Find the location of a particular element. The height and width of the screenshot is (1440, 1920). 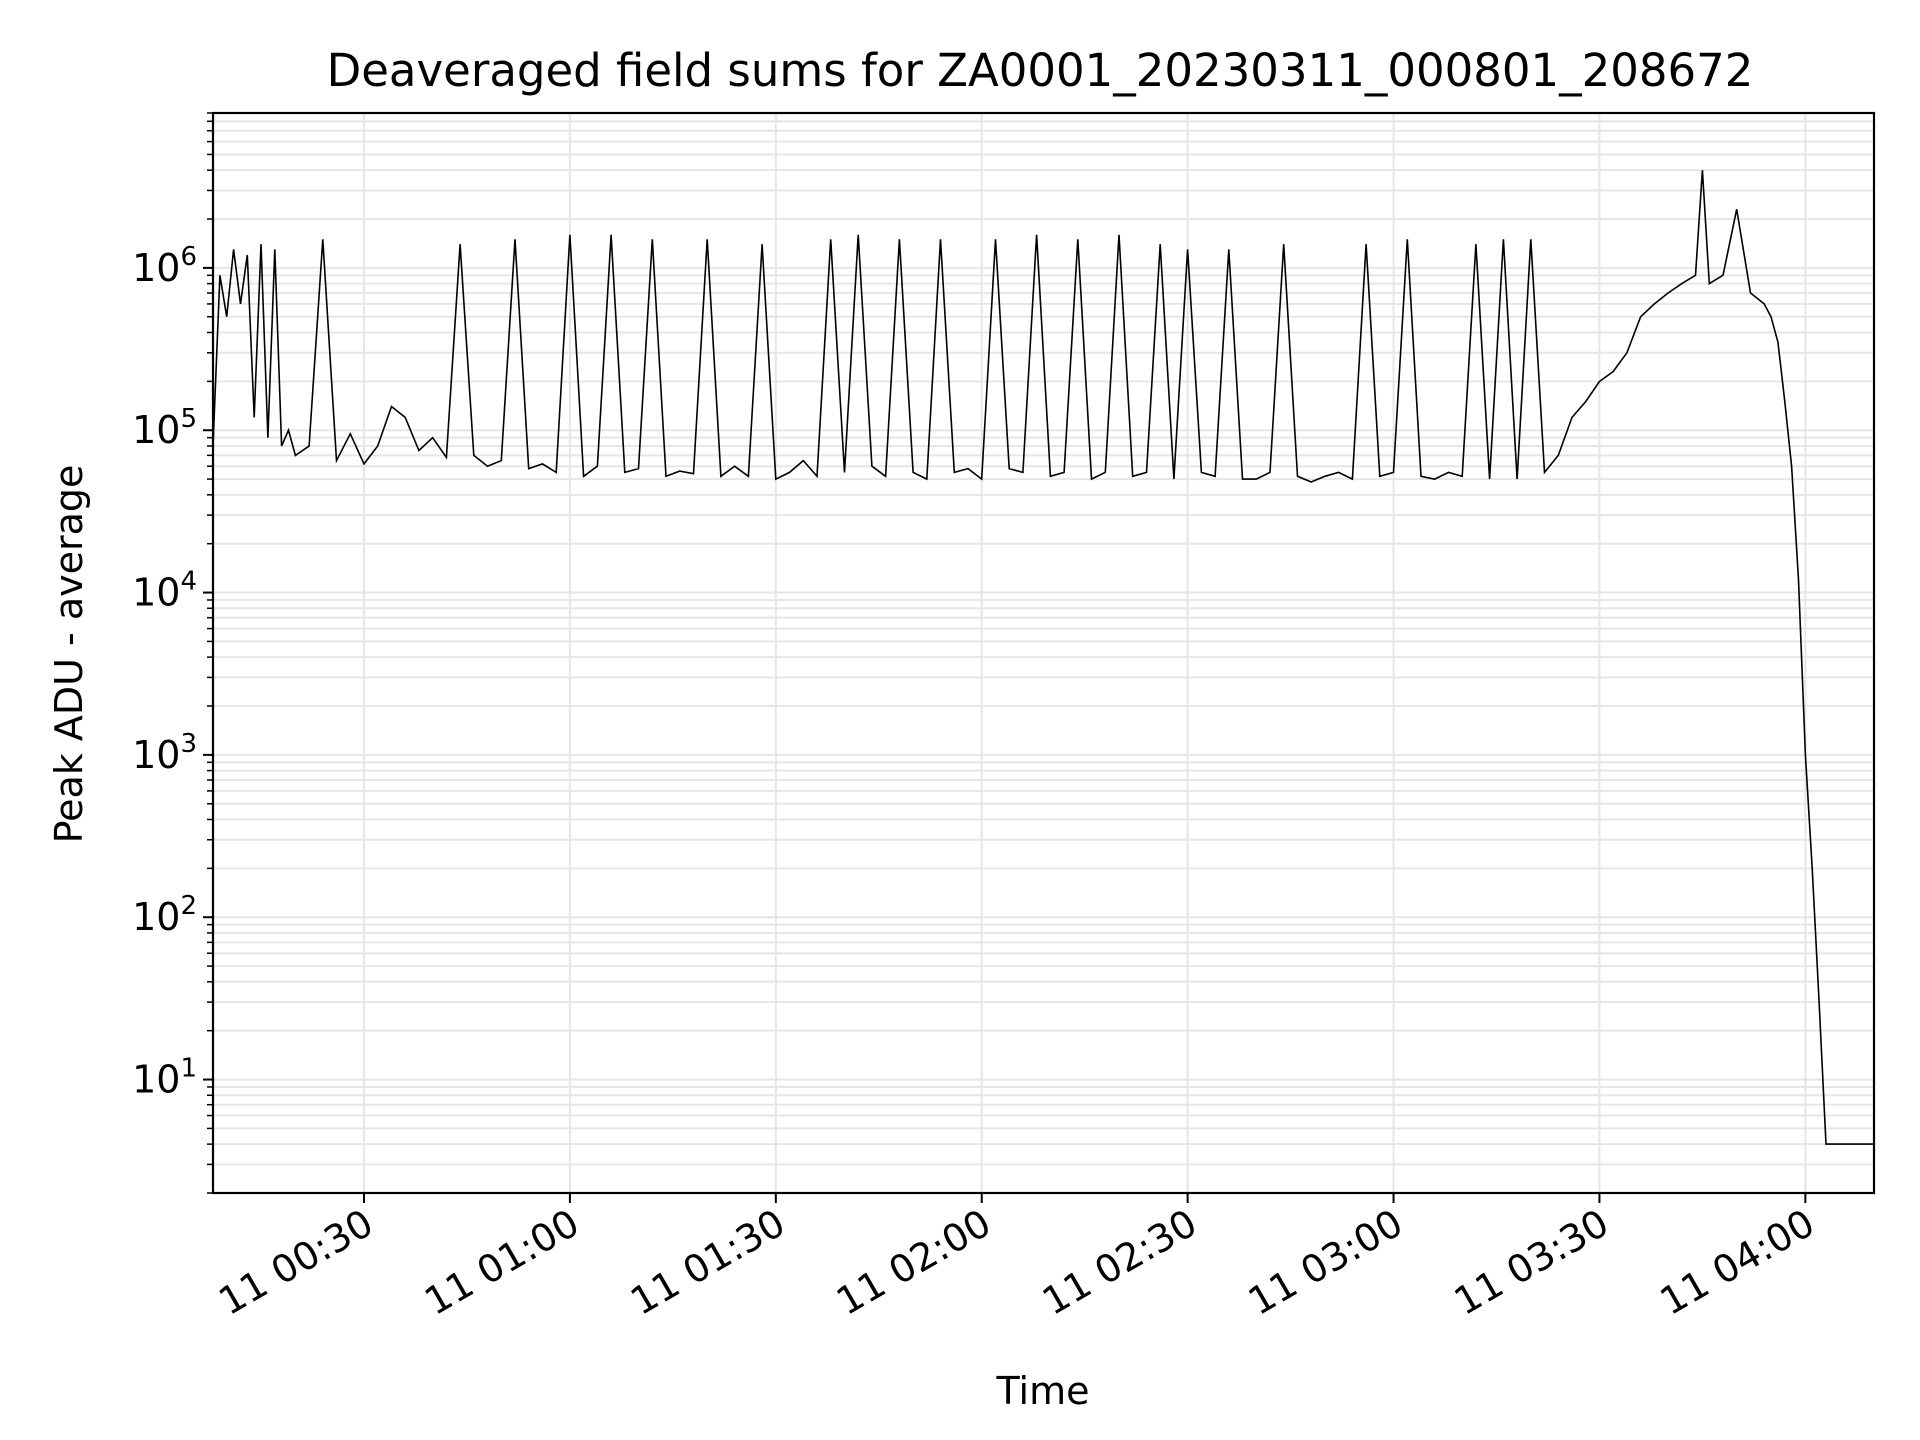

y-tick-label: 106 is located at coordinates (164, 266).